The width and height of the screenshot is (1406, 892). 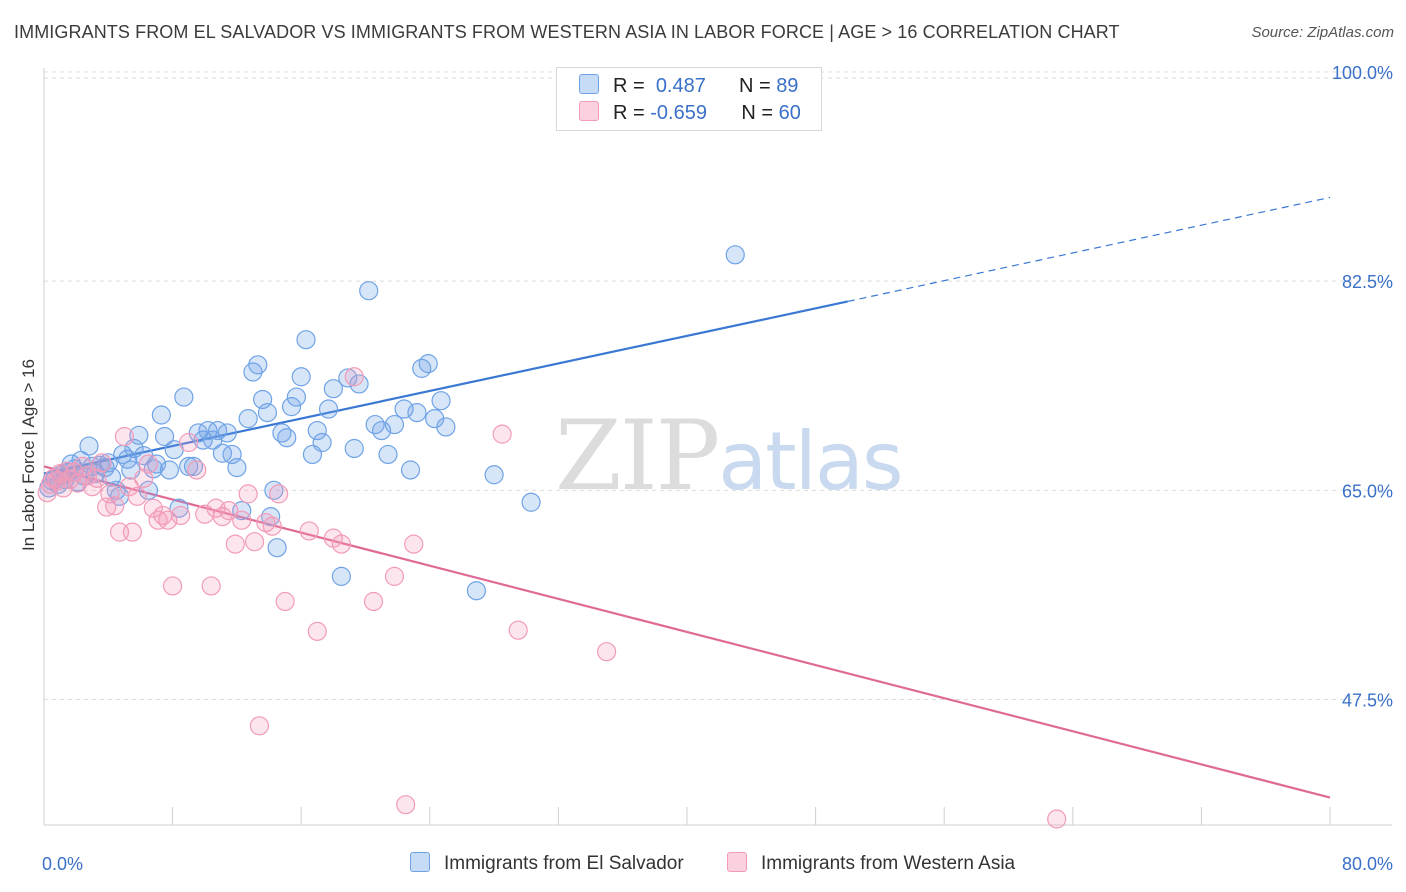 I want to click on bottom-legend-el-salvador: Immigrants from El Salvador, so click(x=547, y=863).